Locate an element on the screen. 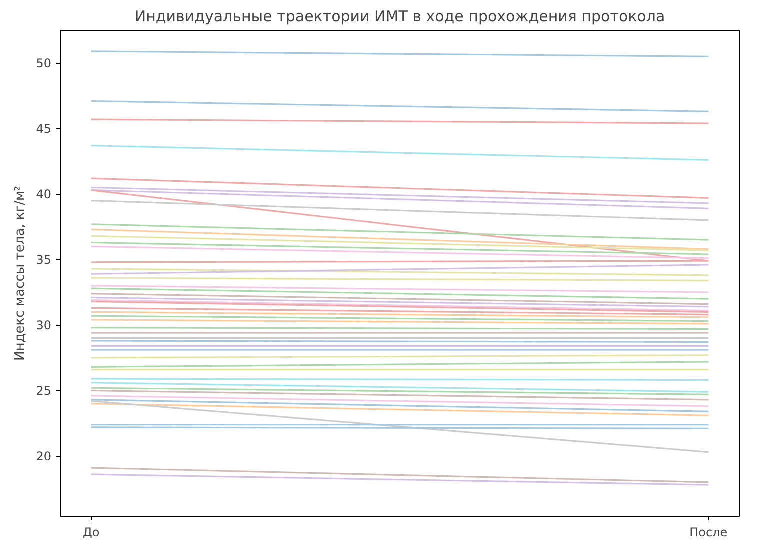 The image size is (764, 542). y-tick-label: 35 is located at coordinates (44, 260).